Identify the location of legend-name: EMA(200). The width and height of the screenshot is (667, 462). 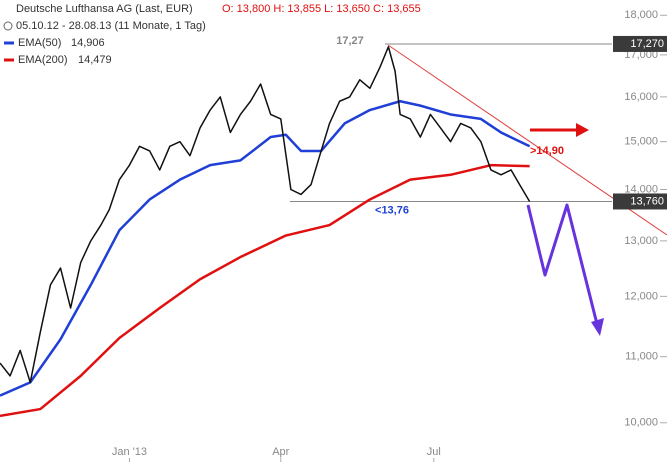
(43, 60).